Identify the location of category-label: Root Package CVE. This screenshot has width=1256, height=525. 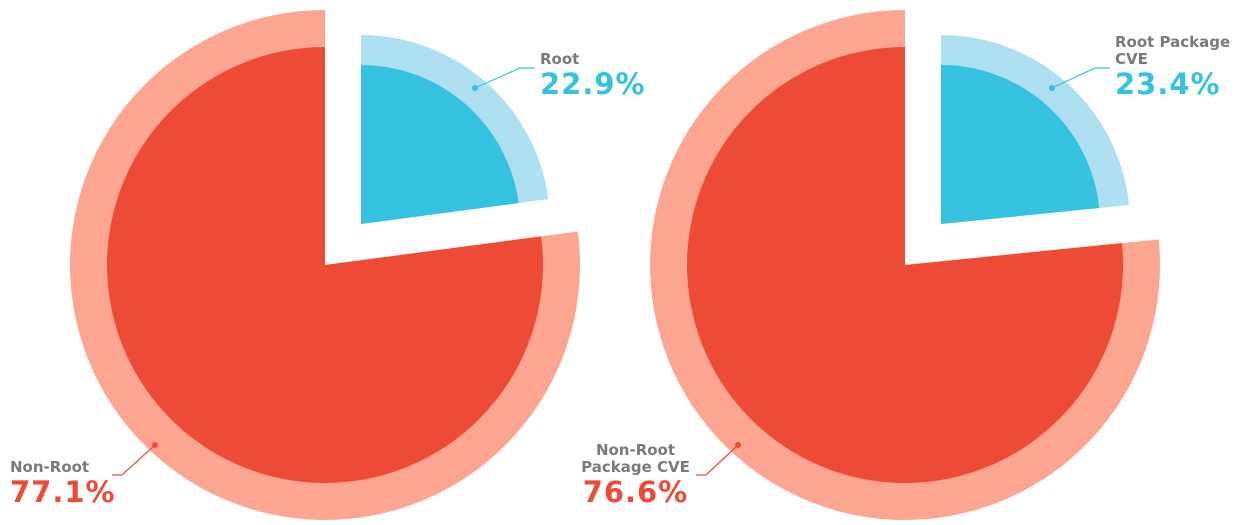
(1173, 50).